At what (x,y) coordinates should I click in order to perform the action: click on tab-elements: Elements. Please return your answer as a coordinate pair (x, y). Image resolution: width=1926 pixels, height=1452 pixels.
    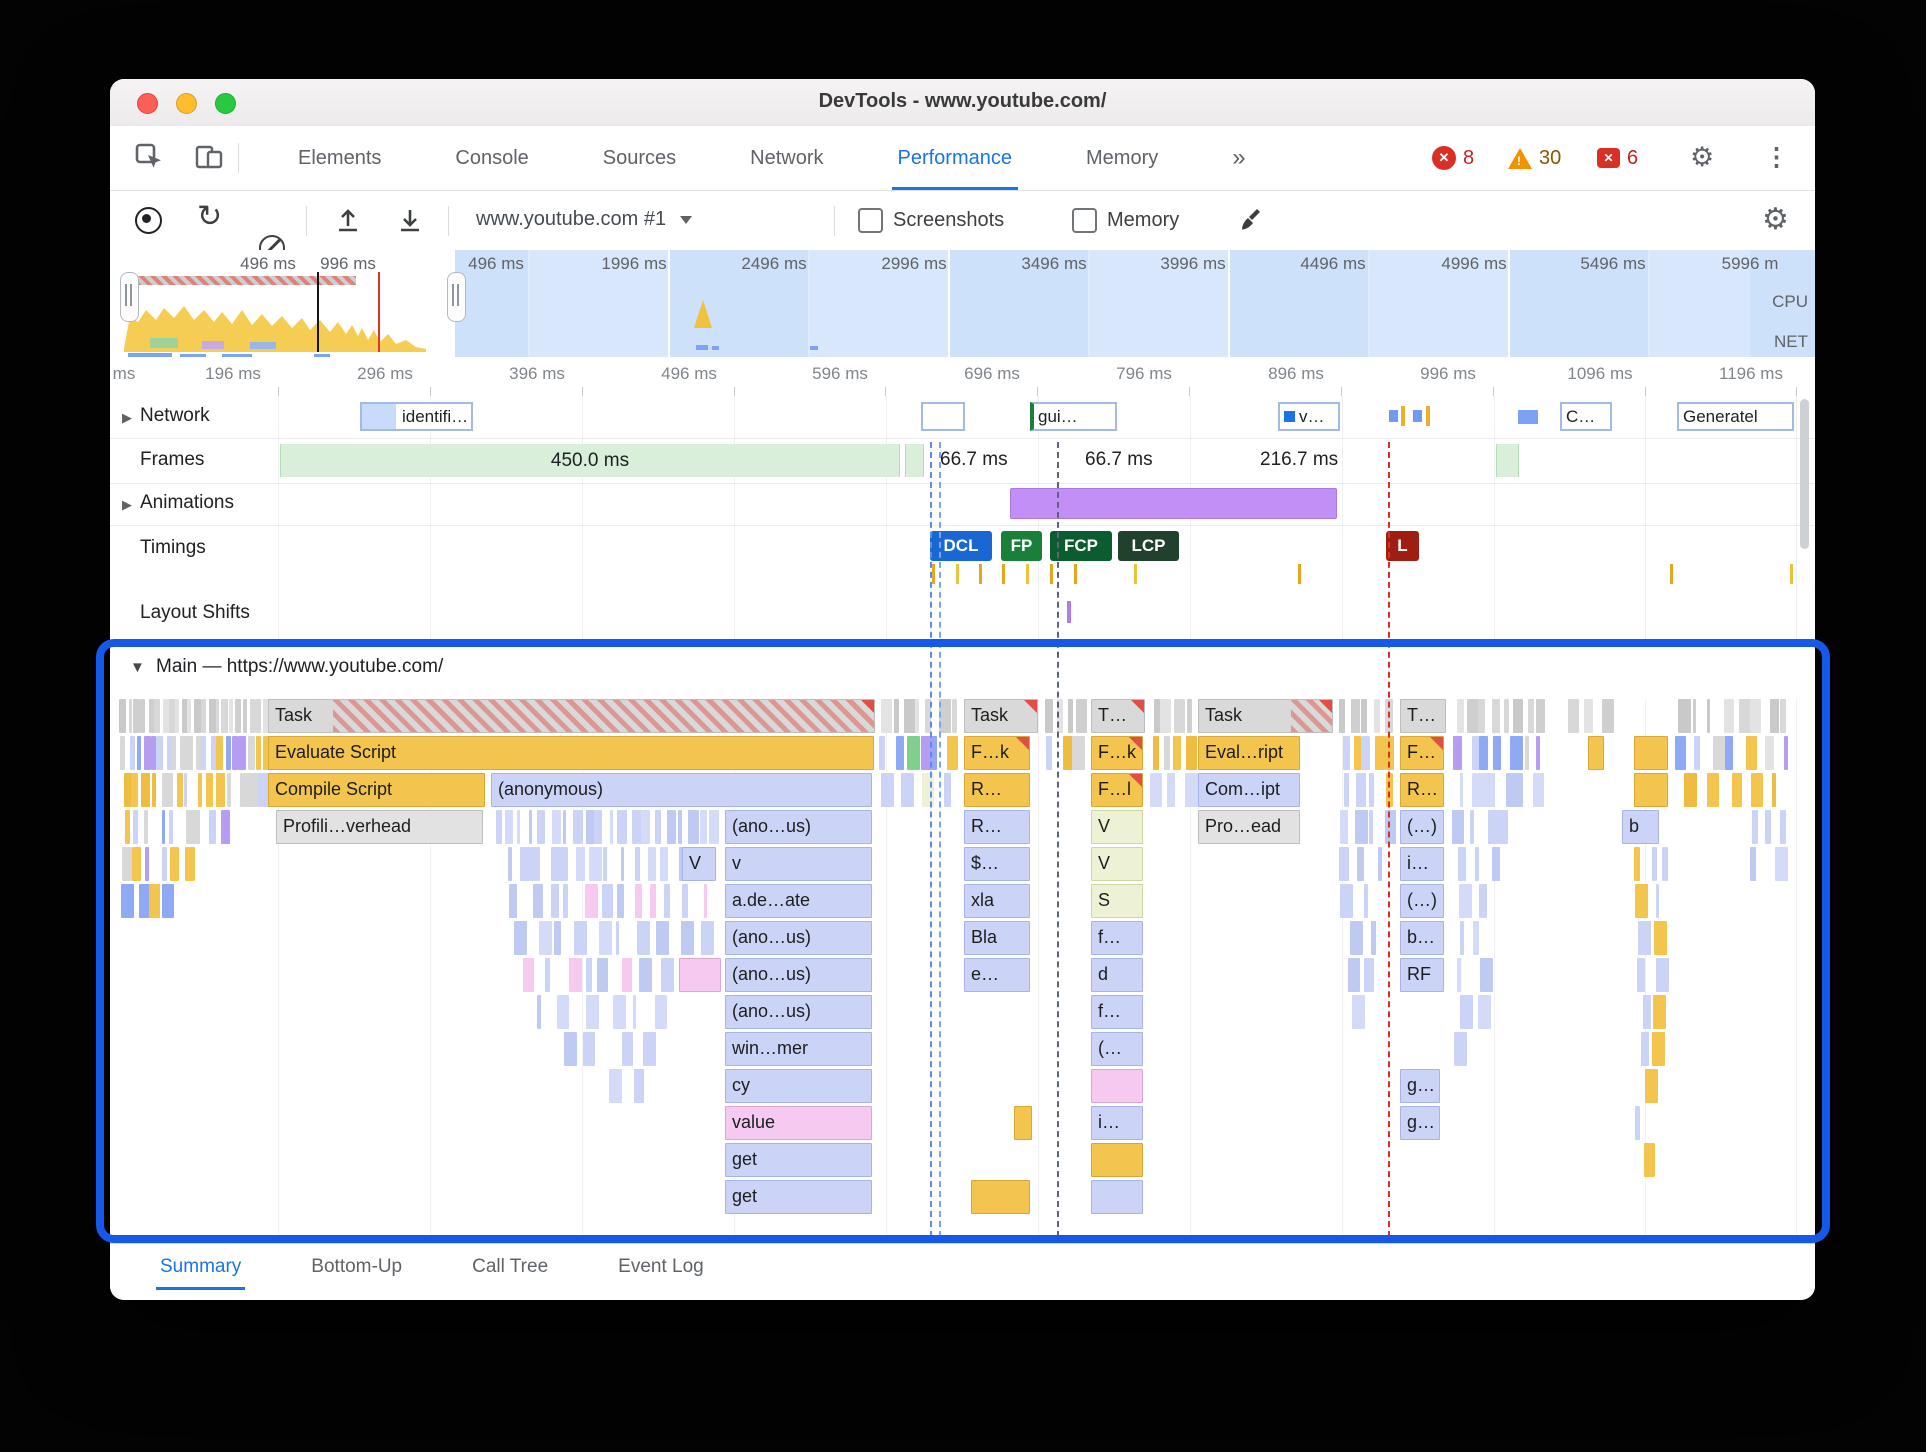
    Looking at the image, I should click on (340, 158).